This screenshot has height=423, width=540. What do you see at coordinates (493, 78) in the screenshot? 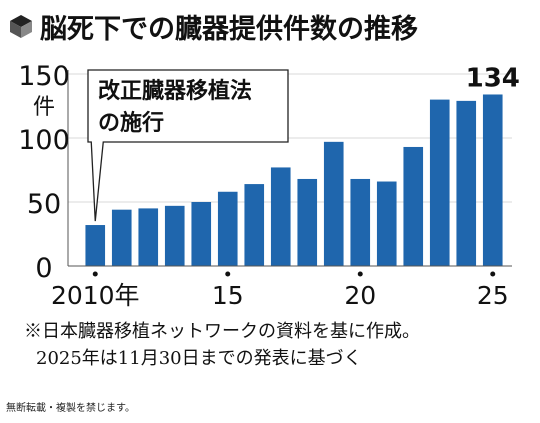
I see `data-label: 134` at bounding box center [493, 78].